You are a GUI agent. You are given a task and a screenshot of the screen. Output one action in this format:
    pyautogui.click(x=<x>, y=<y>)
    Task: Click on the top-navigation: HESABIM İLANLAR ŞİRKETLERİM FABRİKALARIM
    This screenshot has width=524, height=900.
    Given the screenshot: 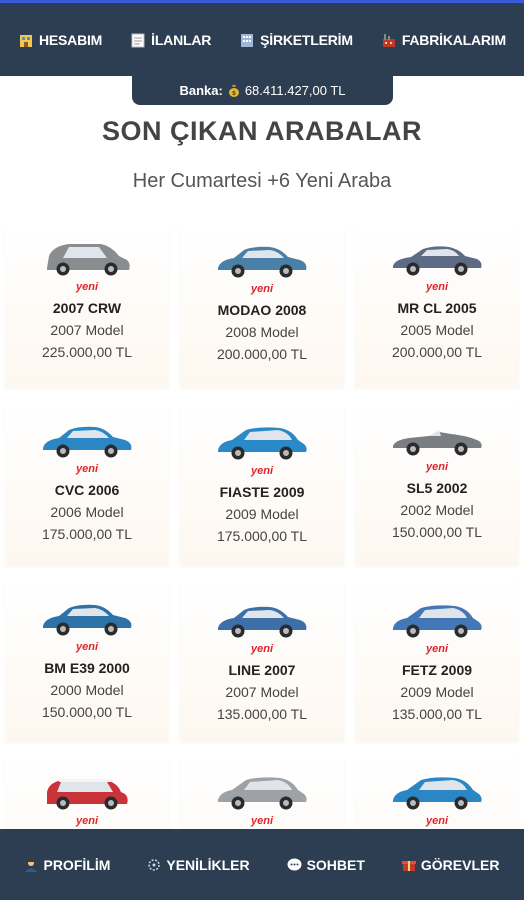 What is the action you would take?
    pyautogui.click(x=262, y=38)
    